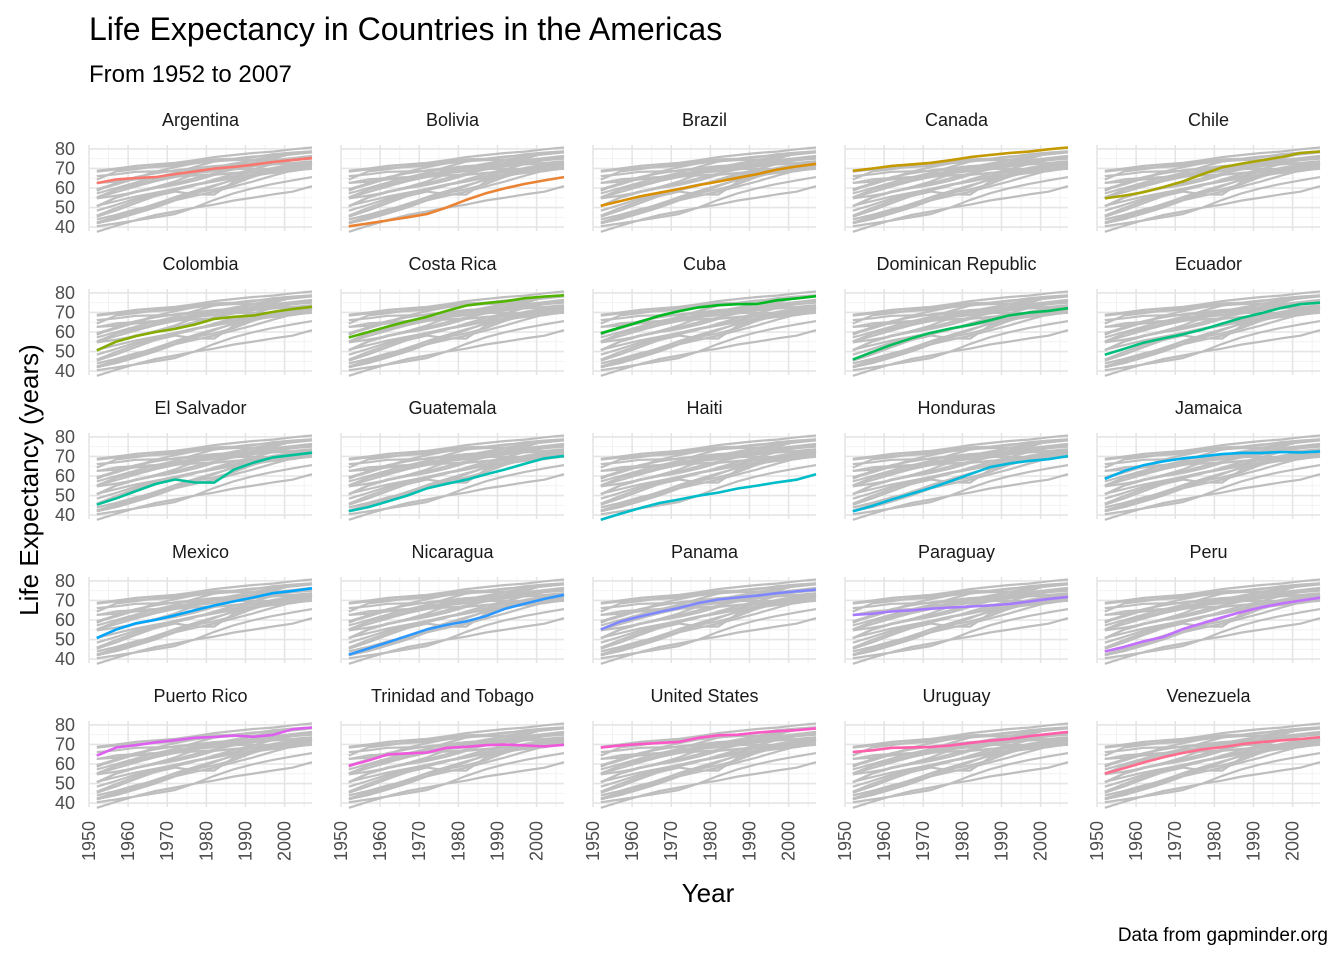 The height and width of the screenshot is (960, 1344). Describe the element at coordinates (498, 841) in the screenshot. I see `x-tick-label: 1990` at that location.